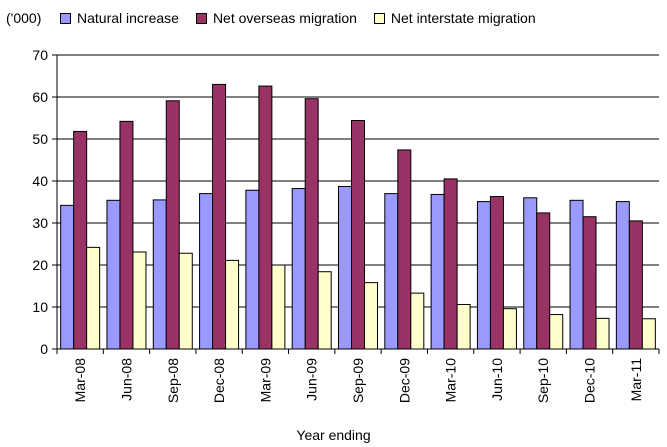 Image resolution: width=667 pixels, height=447 pixels. I want to click on x-axis-title: Year ending, so click(333, 435).